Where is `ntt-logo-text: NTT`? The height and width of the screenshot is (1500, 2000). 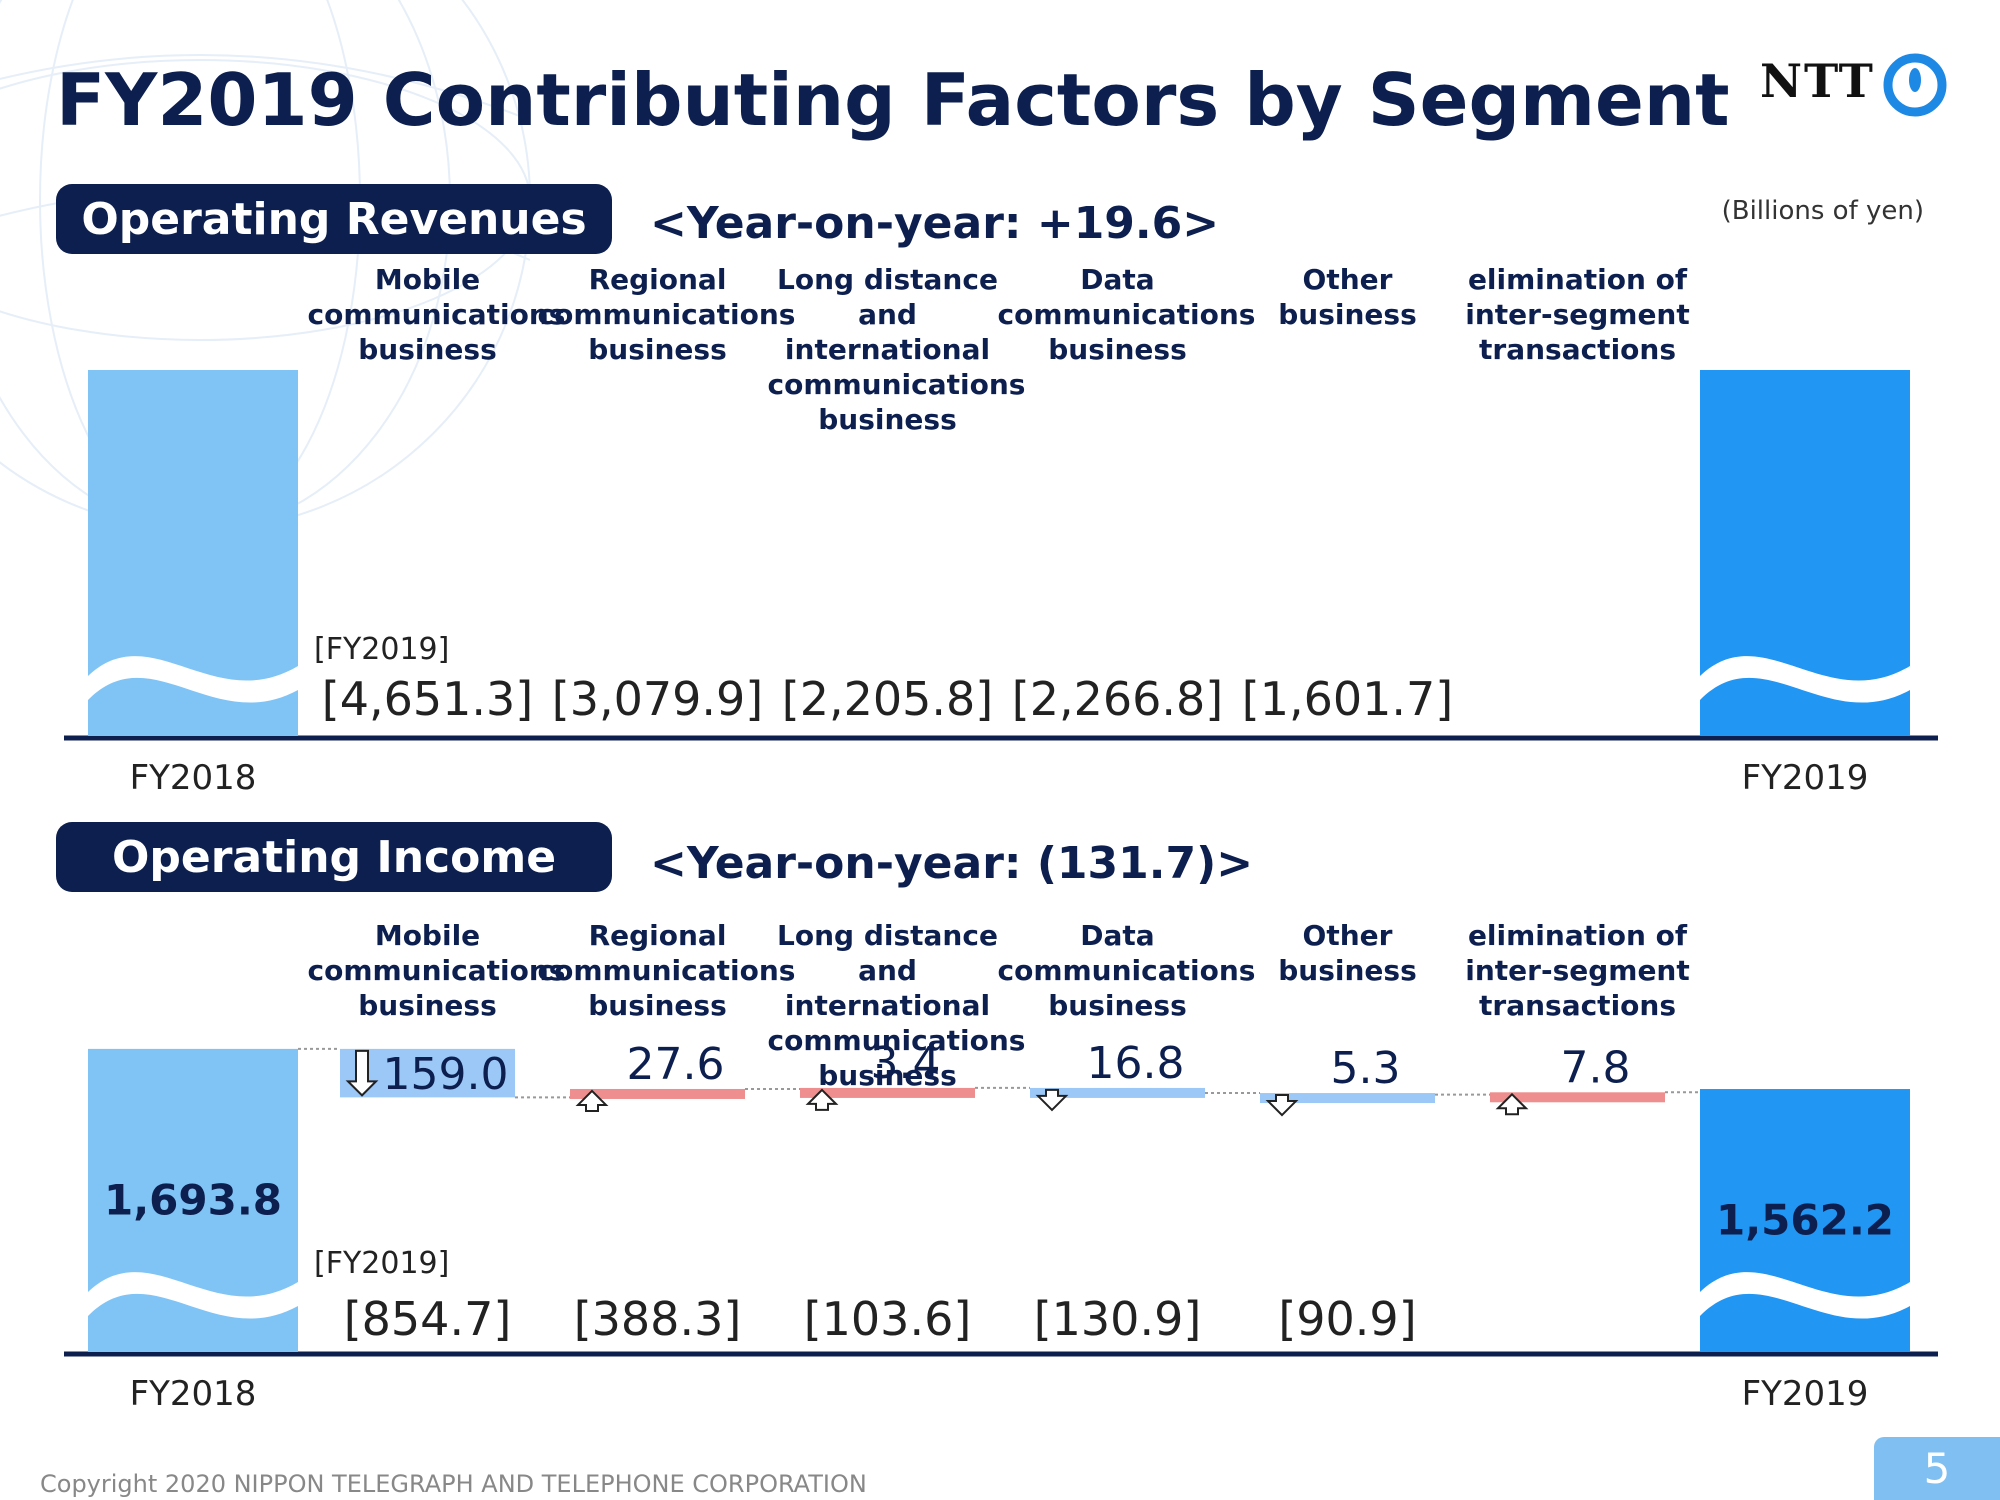
ntt-logo-text: NTT is located at coordinates (1817, 81).